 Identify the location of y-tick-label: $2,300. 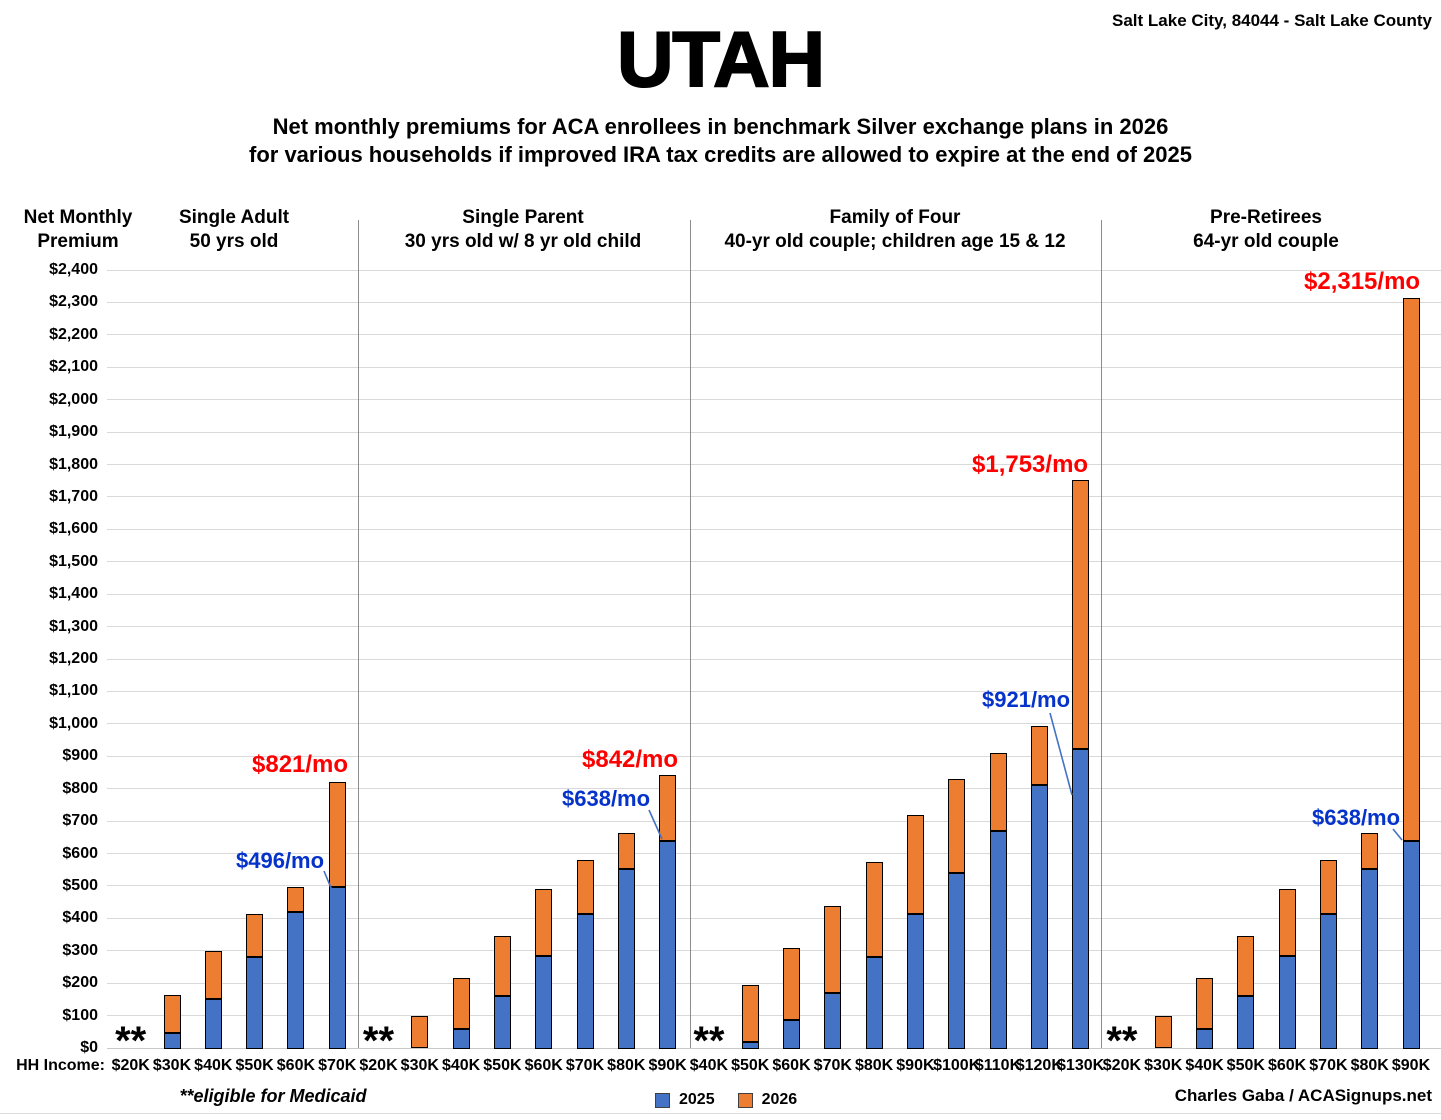
(73, 302).